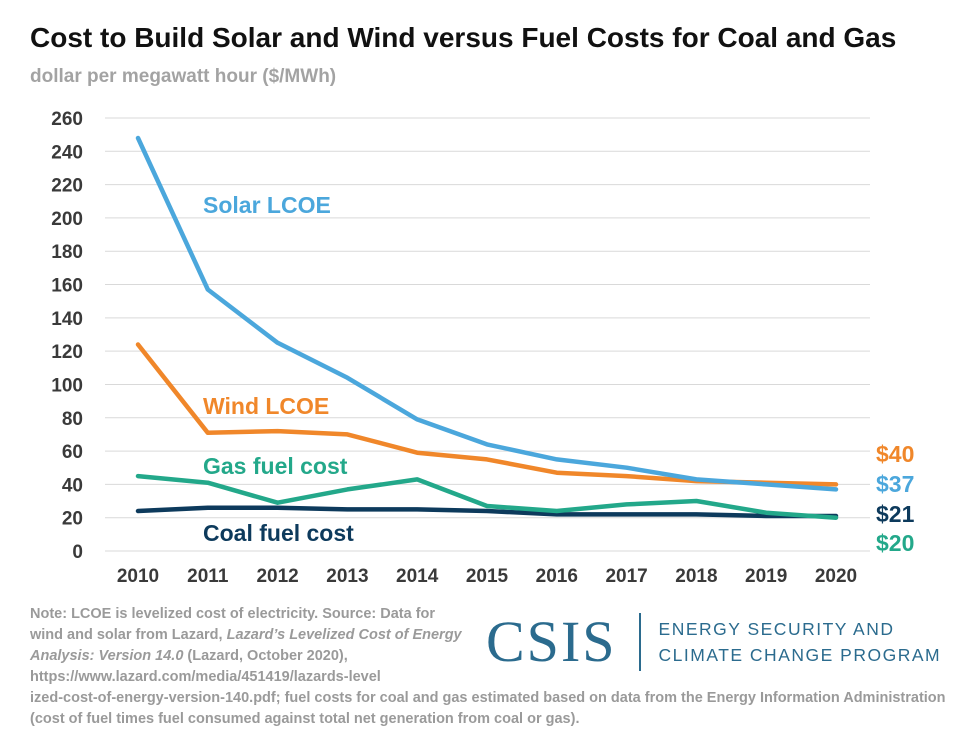 The width and height of the screenshot is (977, 756). I want to click on y-tick-label: 0, so click(77, 552).